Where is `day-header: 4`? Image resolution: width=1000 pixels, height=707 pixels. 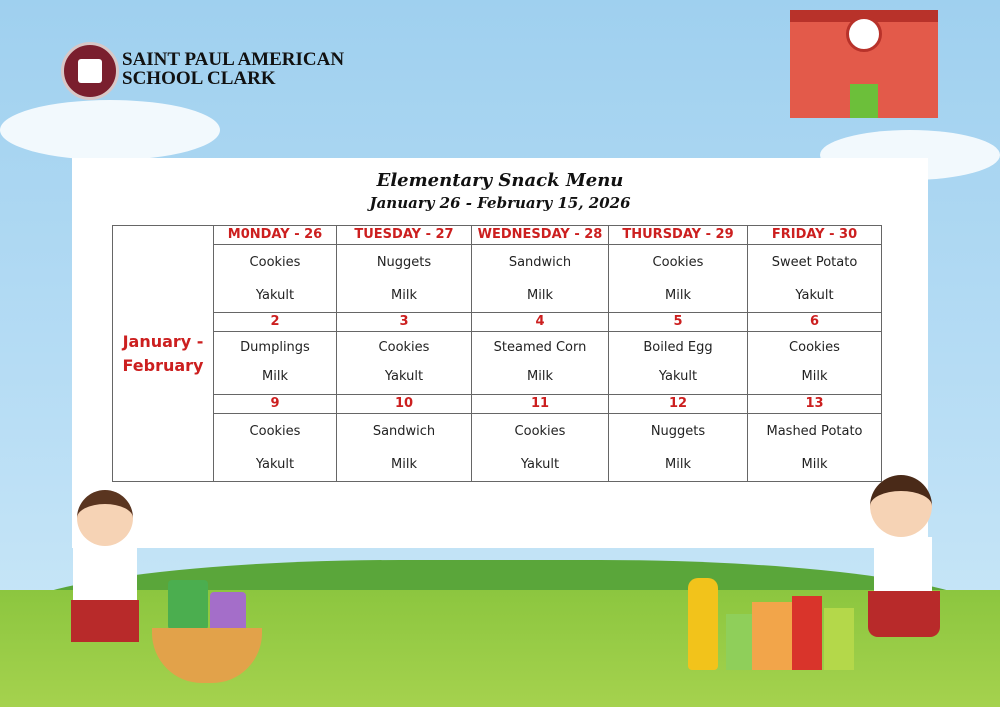 day-header: 4 is located at coordinates (540, 322).